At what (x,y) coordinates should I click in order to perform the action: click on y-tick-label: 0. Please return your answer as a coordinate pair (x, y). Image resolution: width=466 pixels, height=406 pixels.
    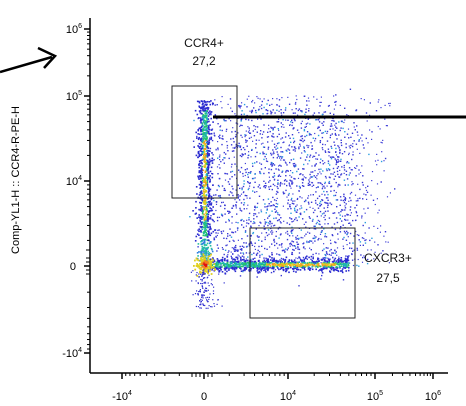
    Looking at the image, I should click on (73, 267).